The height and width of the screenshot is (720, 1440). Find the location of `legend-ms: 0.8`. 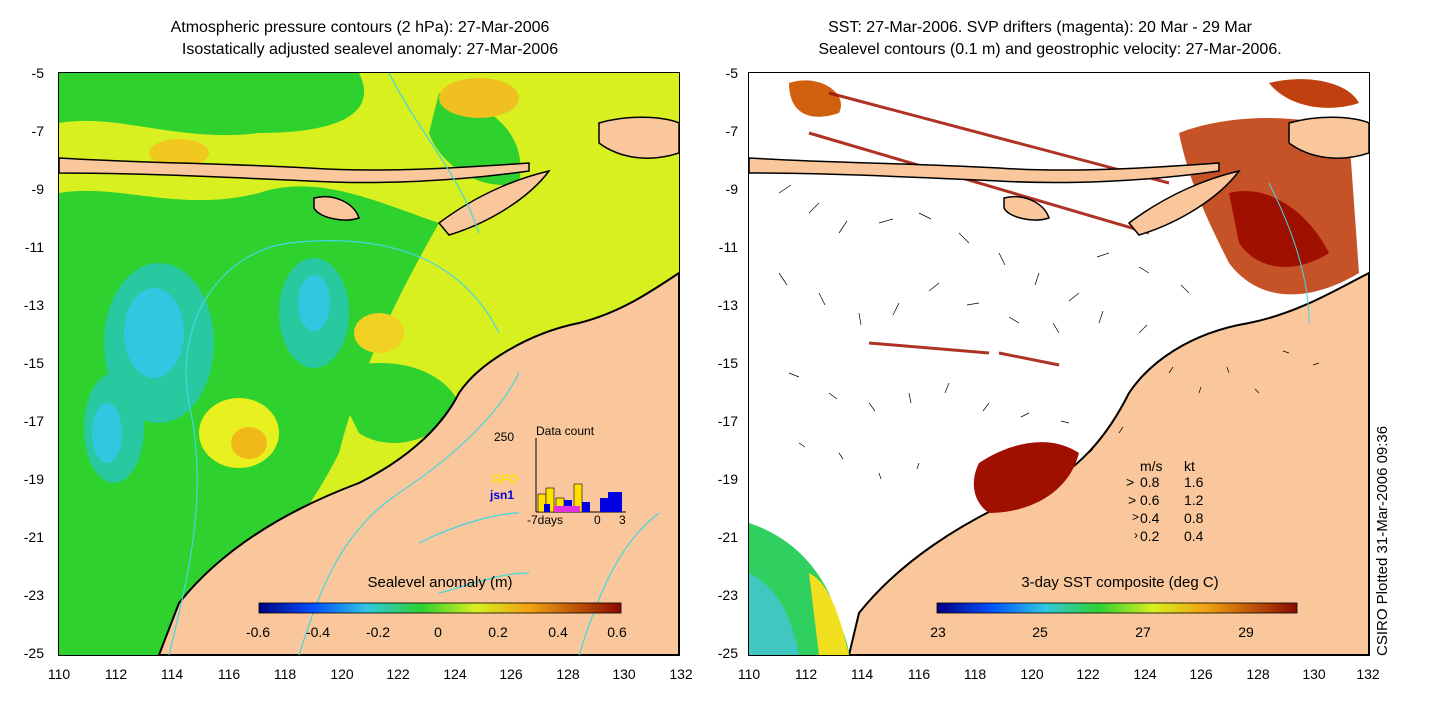

legend-ms: 0.8 is located at coordinates (1150, 482).